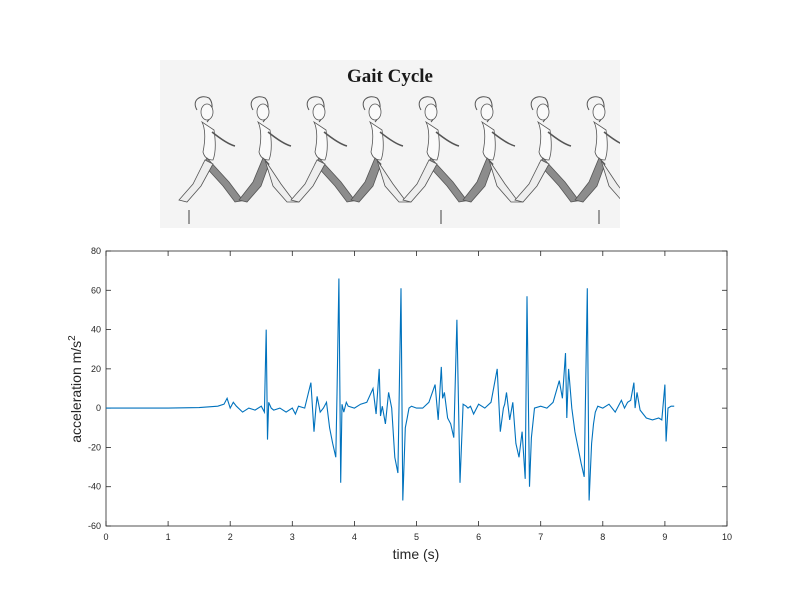  What do you see at coordinates (292, 537) in the screenshot?
I see `x-tick-label: 3` at bounding box center [292, 537].